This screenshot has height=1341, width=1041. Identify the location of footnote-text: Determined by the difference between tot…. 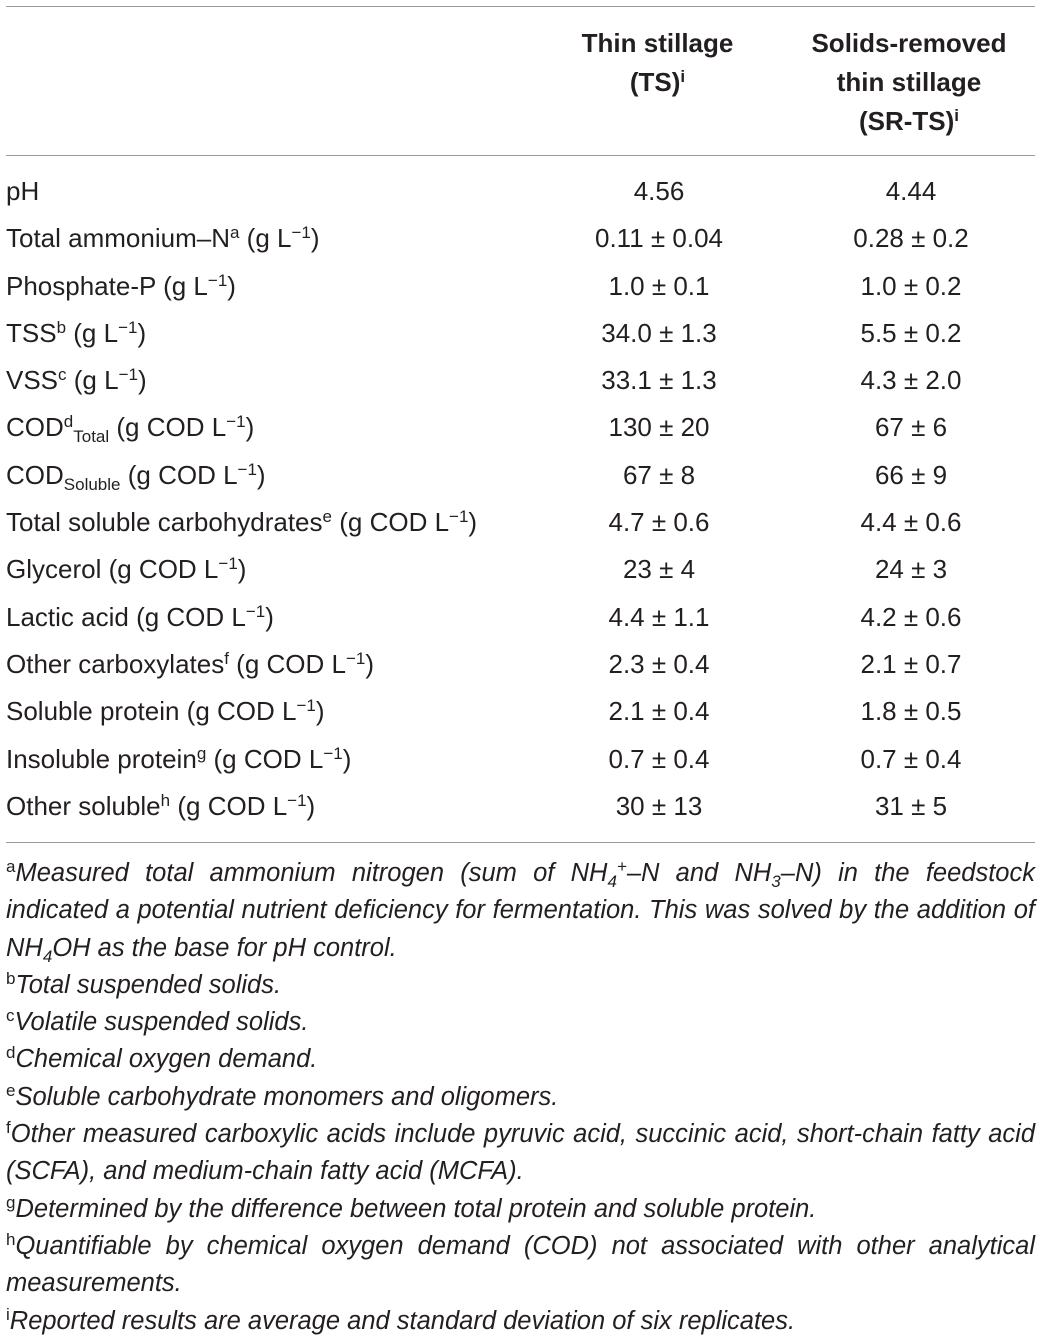
(416, 1208).